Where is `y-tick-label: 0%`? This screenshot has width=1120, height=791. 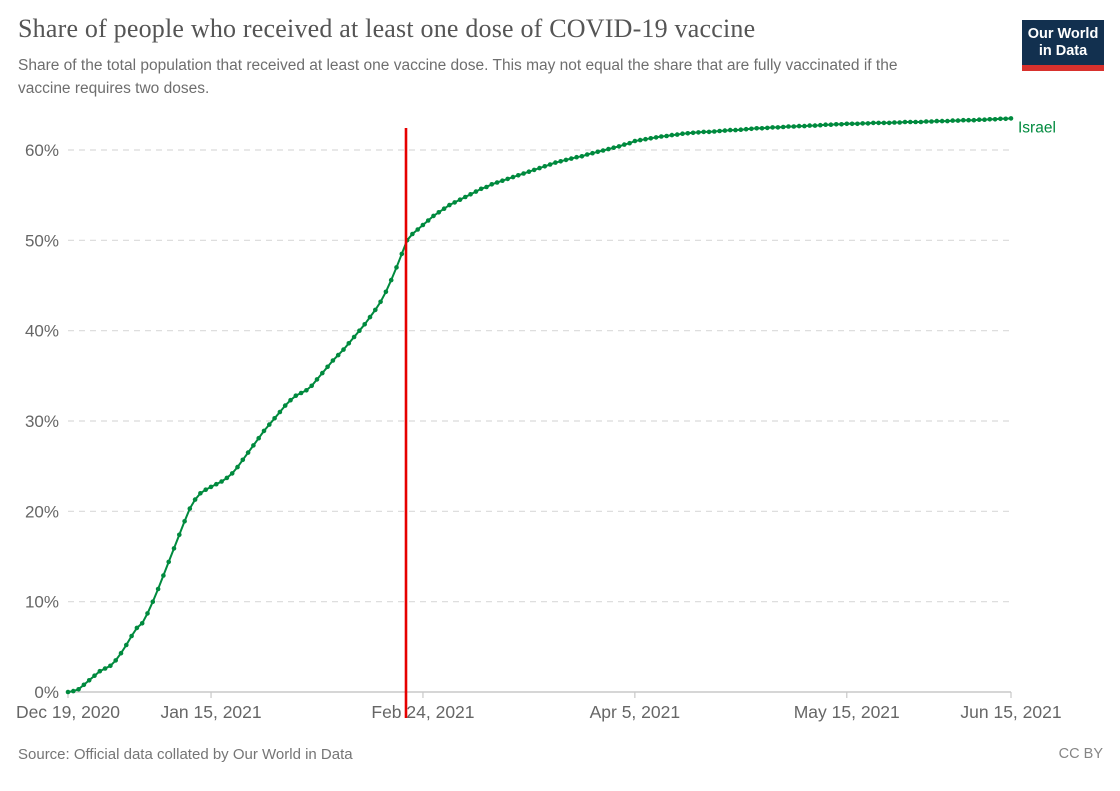
y-tick-label: 0% is located at coordinates (46, 692).